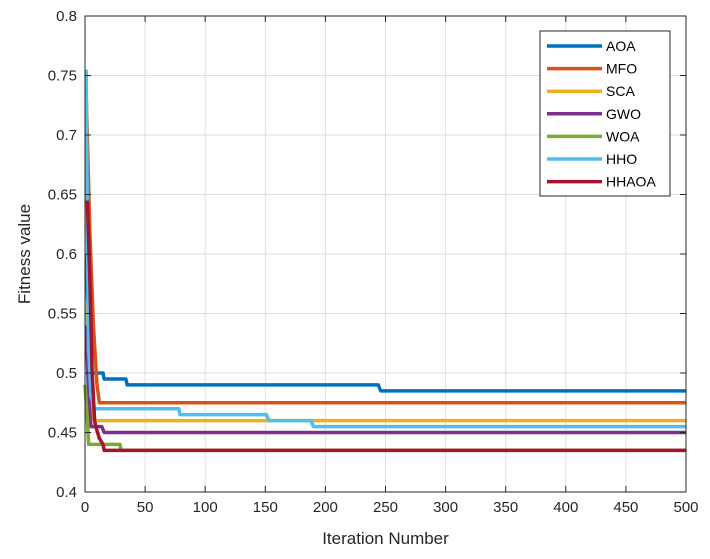 The height and width of the screenshot is (559, 710). What do you see at coordinates (62, 195) in the screenshot?
I see `y-tick-label: 0.65` at bounding box center [62, 195].